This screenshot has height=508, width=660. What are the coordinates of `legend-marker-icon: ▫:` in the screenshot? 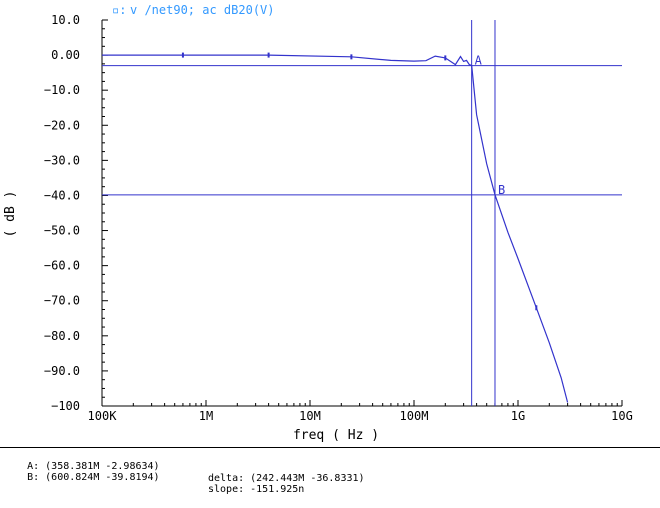 It's located at (119, 10).